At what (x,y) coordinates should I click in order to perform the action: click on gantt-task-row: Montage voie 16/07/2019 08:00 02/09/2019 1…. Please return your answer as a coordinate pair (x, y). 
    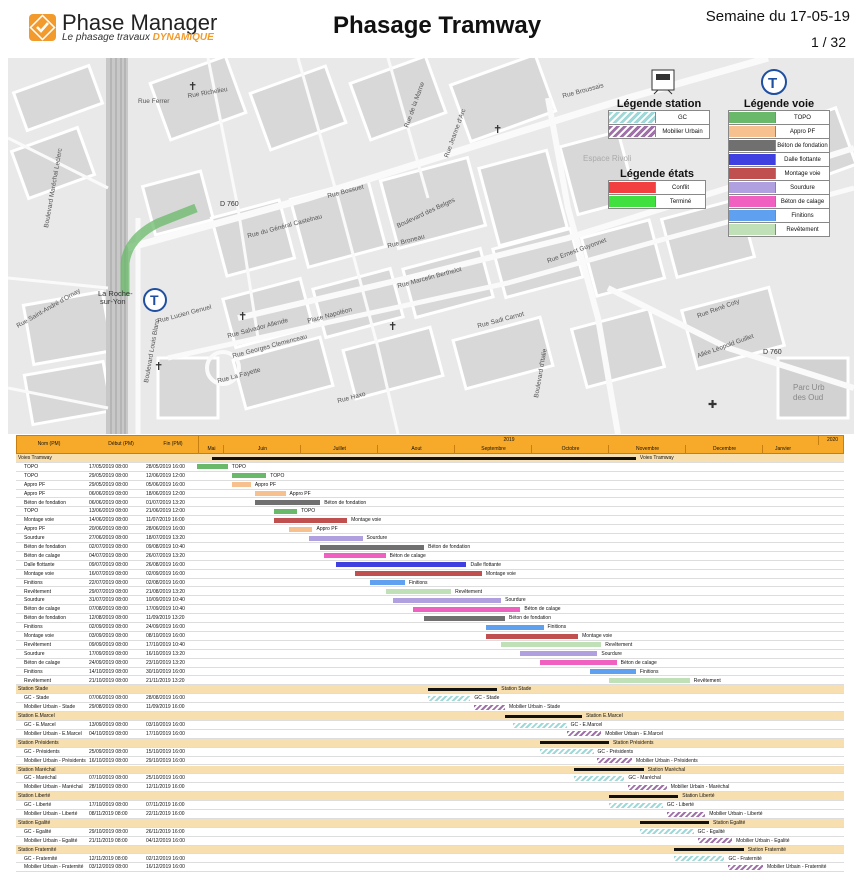
    Looking at the image, I should click on (430, 574).